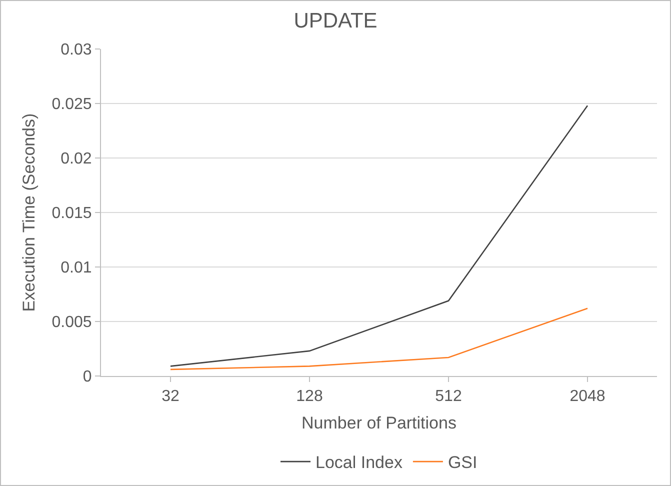  I want to click on x-tick-label: 32, so click(171, 397).